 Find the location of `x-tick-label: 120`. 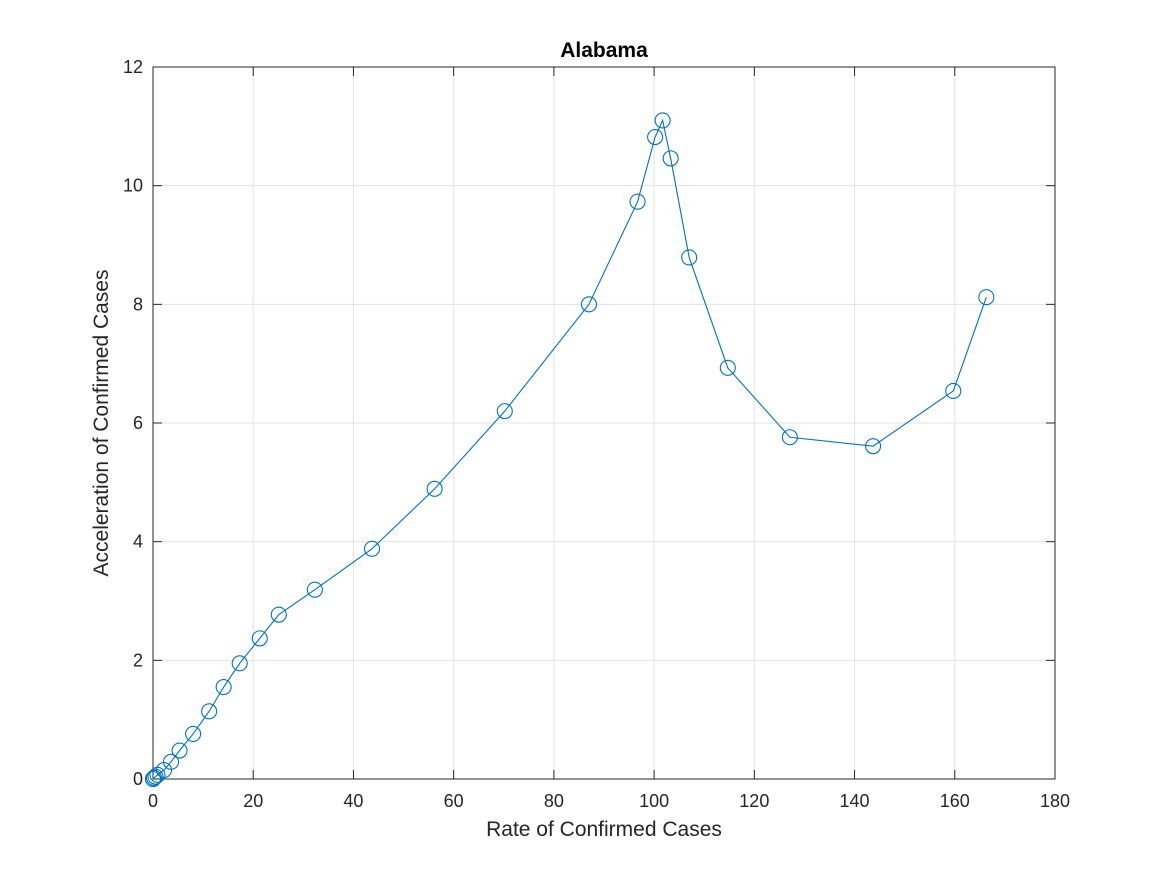

x-tick-label: 120 is located at coordinates (754, 801).